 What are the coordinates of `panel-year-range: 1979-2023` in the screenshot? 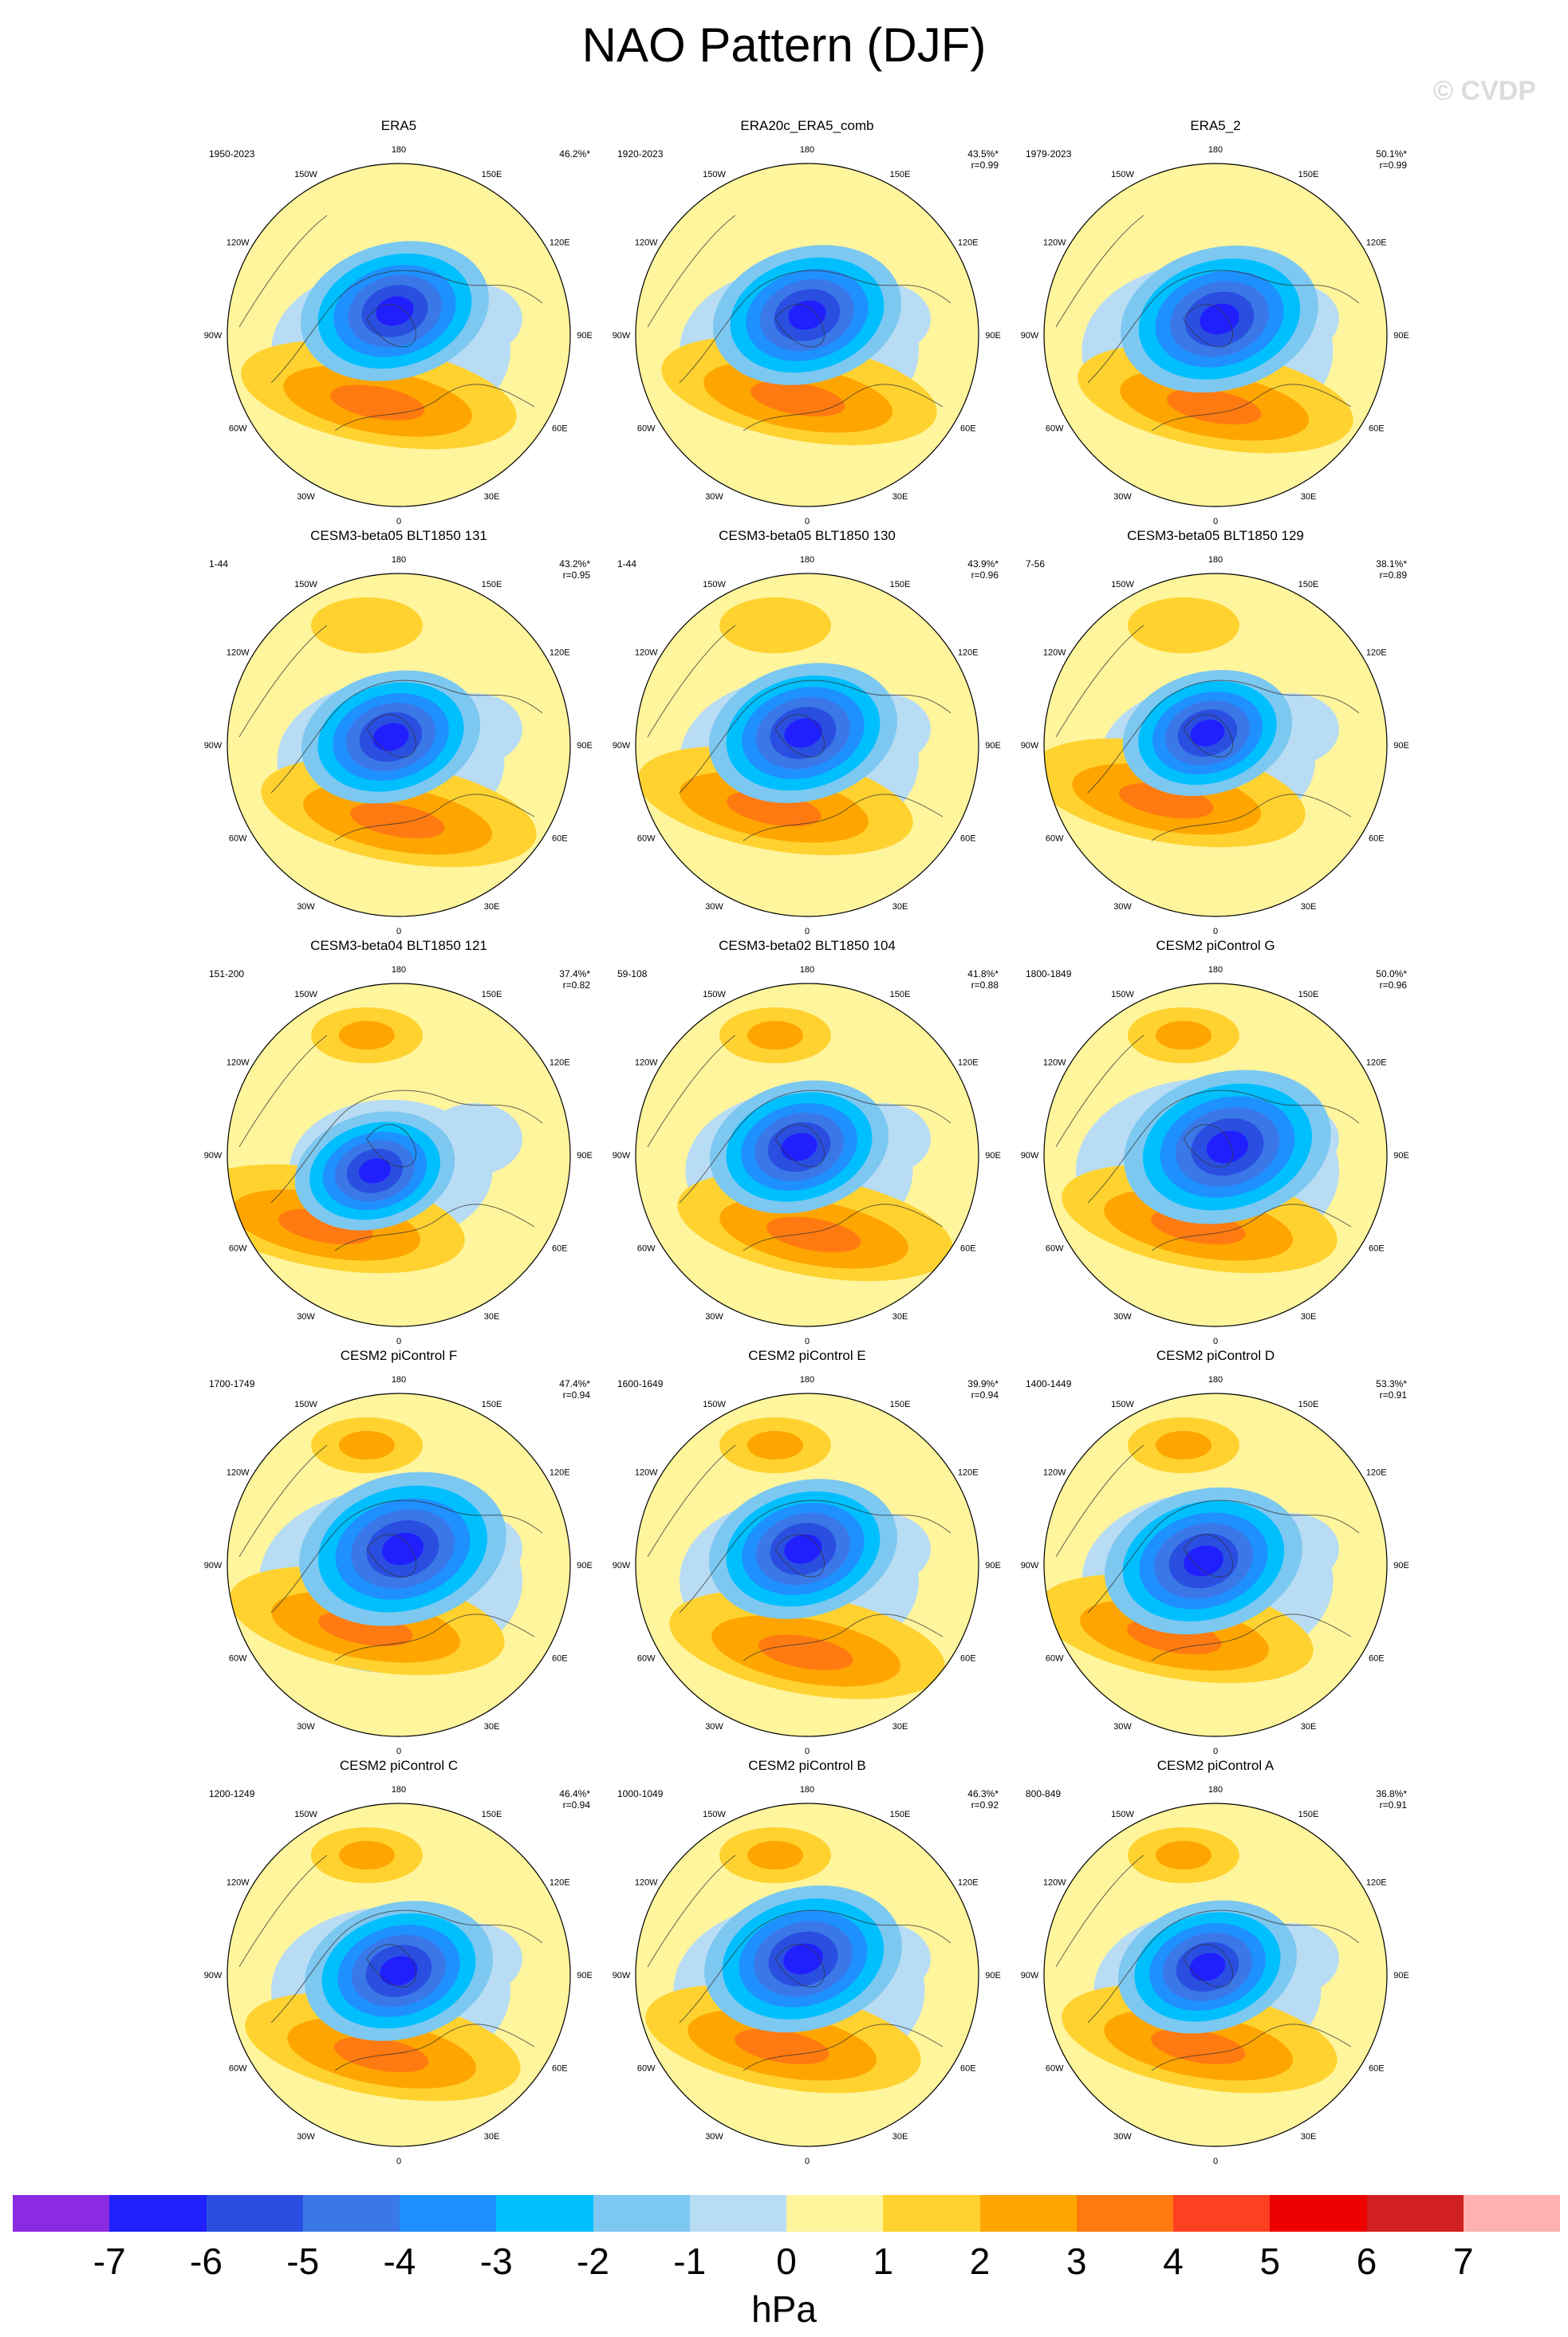 It's located at (1049, 154).